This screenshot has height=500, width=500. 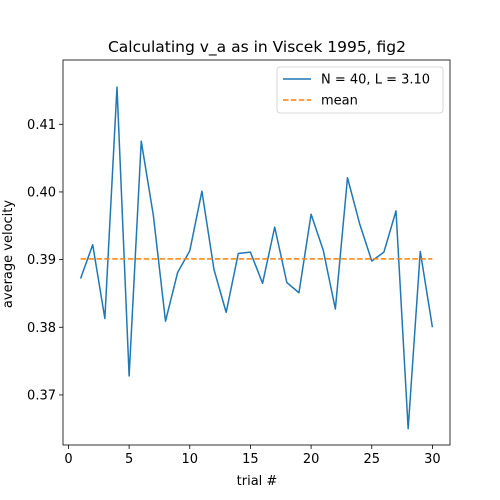 What do you see at coordinates (339, 101) in the screenshot?
I see `legend-entry-2: mean` at bounding box center [339, 101].